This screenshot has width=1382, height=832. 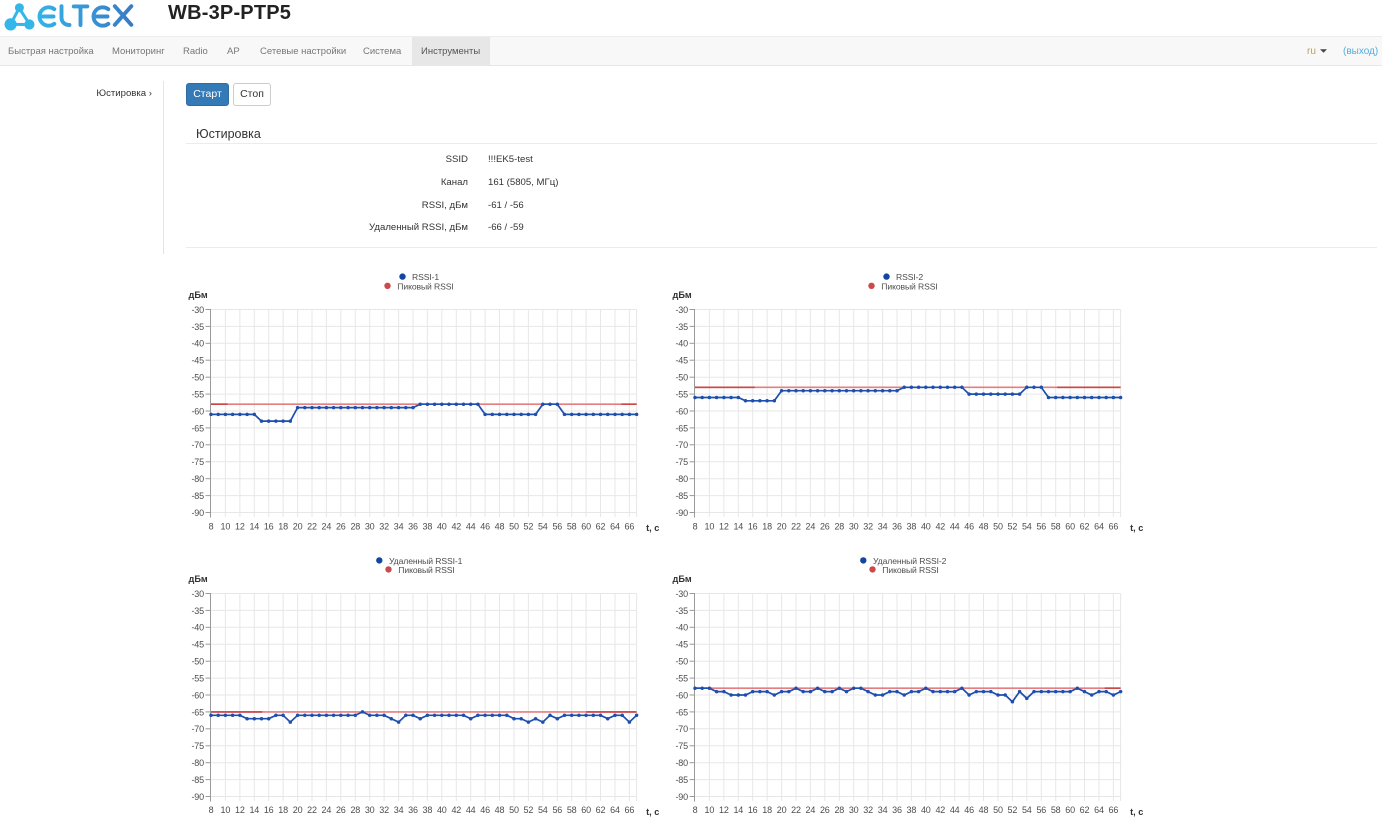 What do you see at coordinates (557, 810) in the screenshot?
I see `svg-text: 56` at bounding box center [557, 810].